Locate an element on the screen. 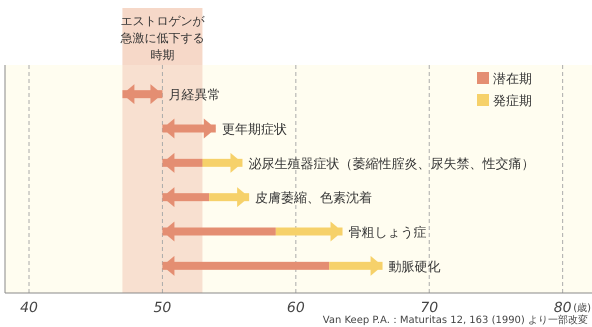 This screenshot has width=592, height=327. y-tick-label: 動脈硬化 is located at coordinates (414, 267).